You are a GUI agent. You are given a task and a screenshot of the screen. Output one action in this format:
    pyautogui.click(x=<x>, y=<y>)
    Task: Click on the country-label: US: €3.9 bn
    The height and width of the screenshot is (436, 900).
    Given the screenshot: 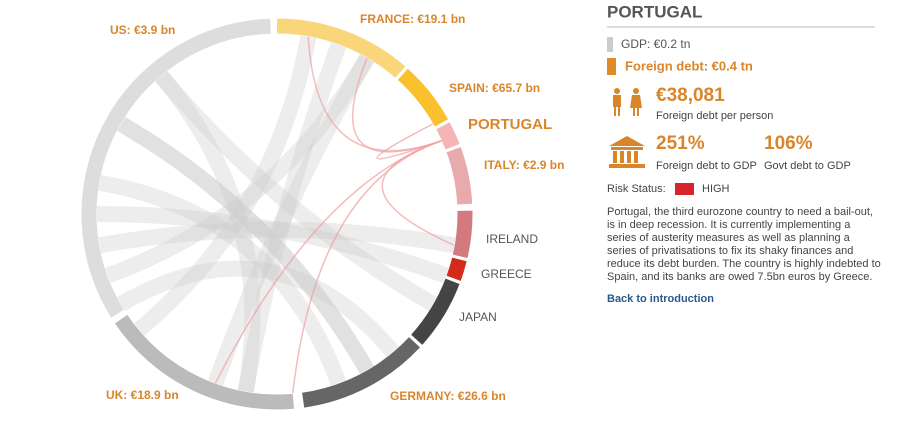 What is the action you would take?
    pyautogui.click(x=142, y=30)
    